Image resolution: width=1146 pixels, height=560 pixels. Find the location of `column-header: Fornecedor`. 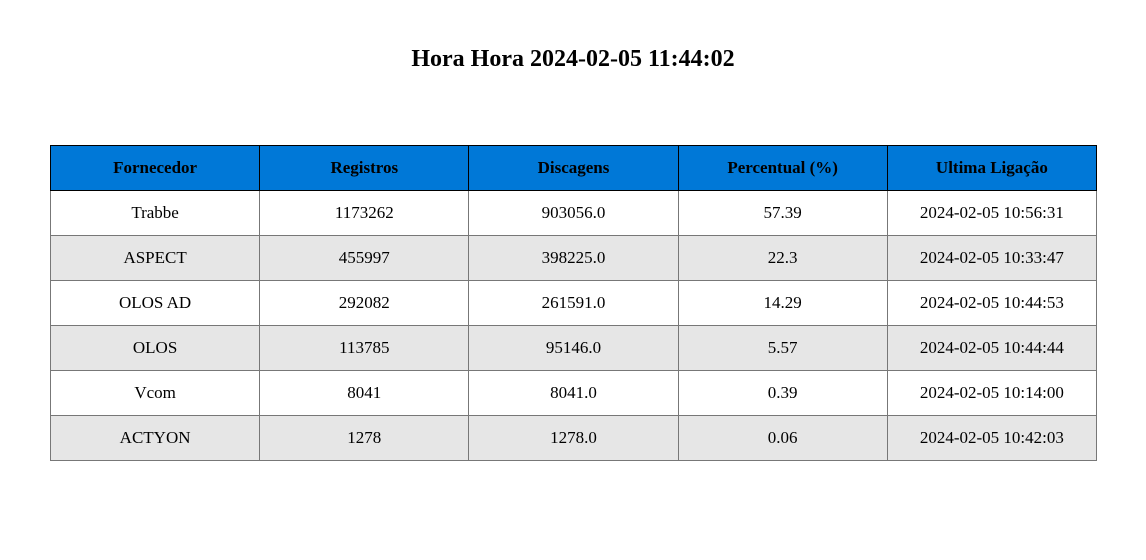

column-header: Fornecedor is located at coordinates (155, 168).